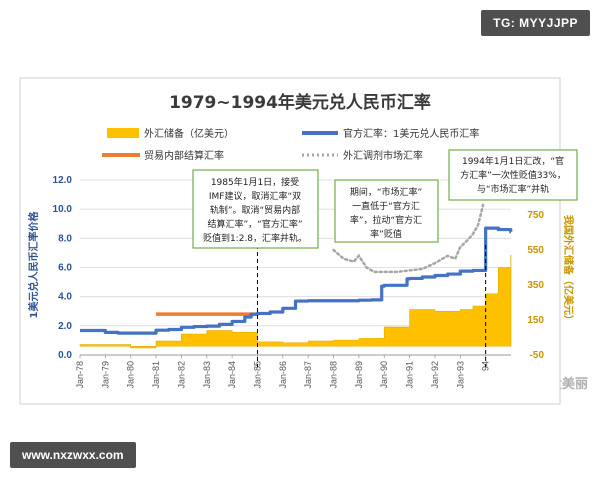  I want to click on annotation-1994-line: 与“市场汇率”并轨, so click(513, 189).